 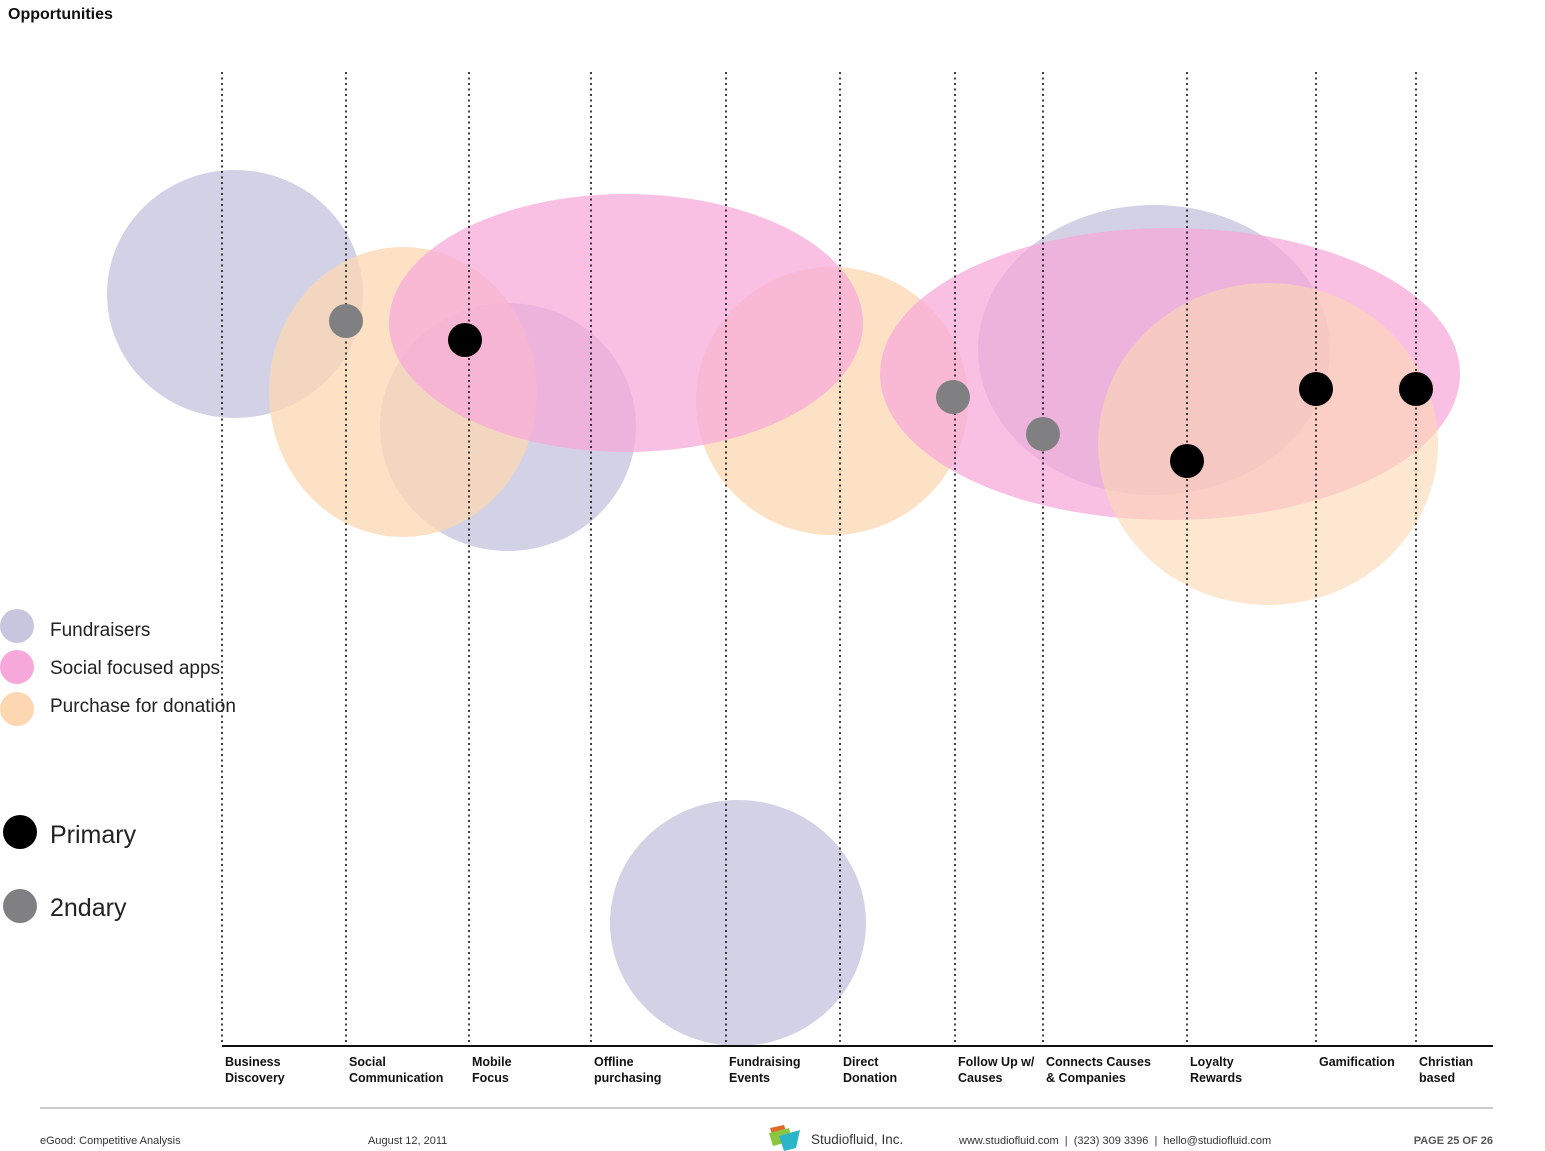 I want to click on footer-doc-title: eGood: Competitive Analysis, so click(x=110, y=1141).